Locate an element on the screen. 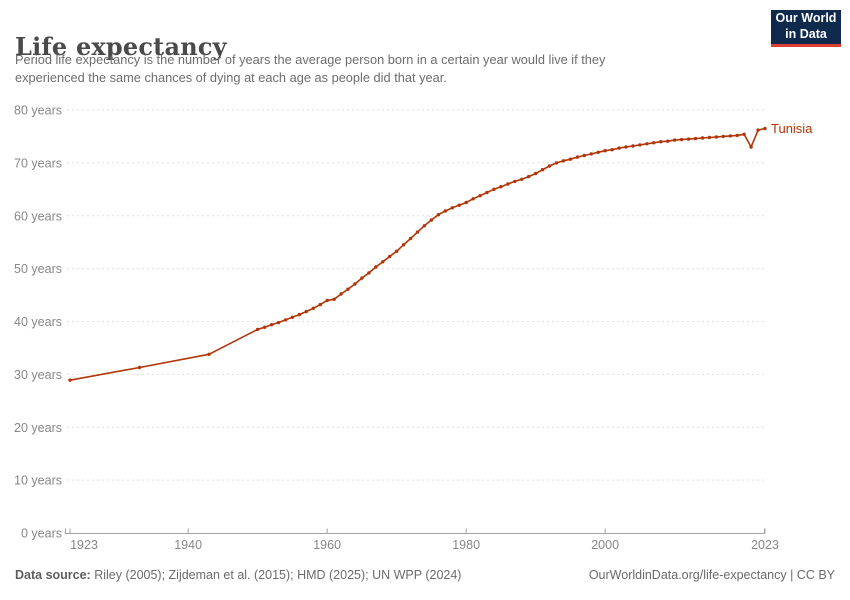  page-title: Life expectancy is located at coordinates (121, 47).